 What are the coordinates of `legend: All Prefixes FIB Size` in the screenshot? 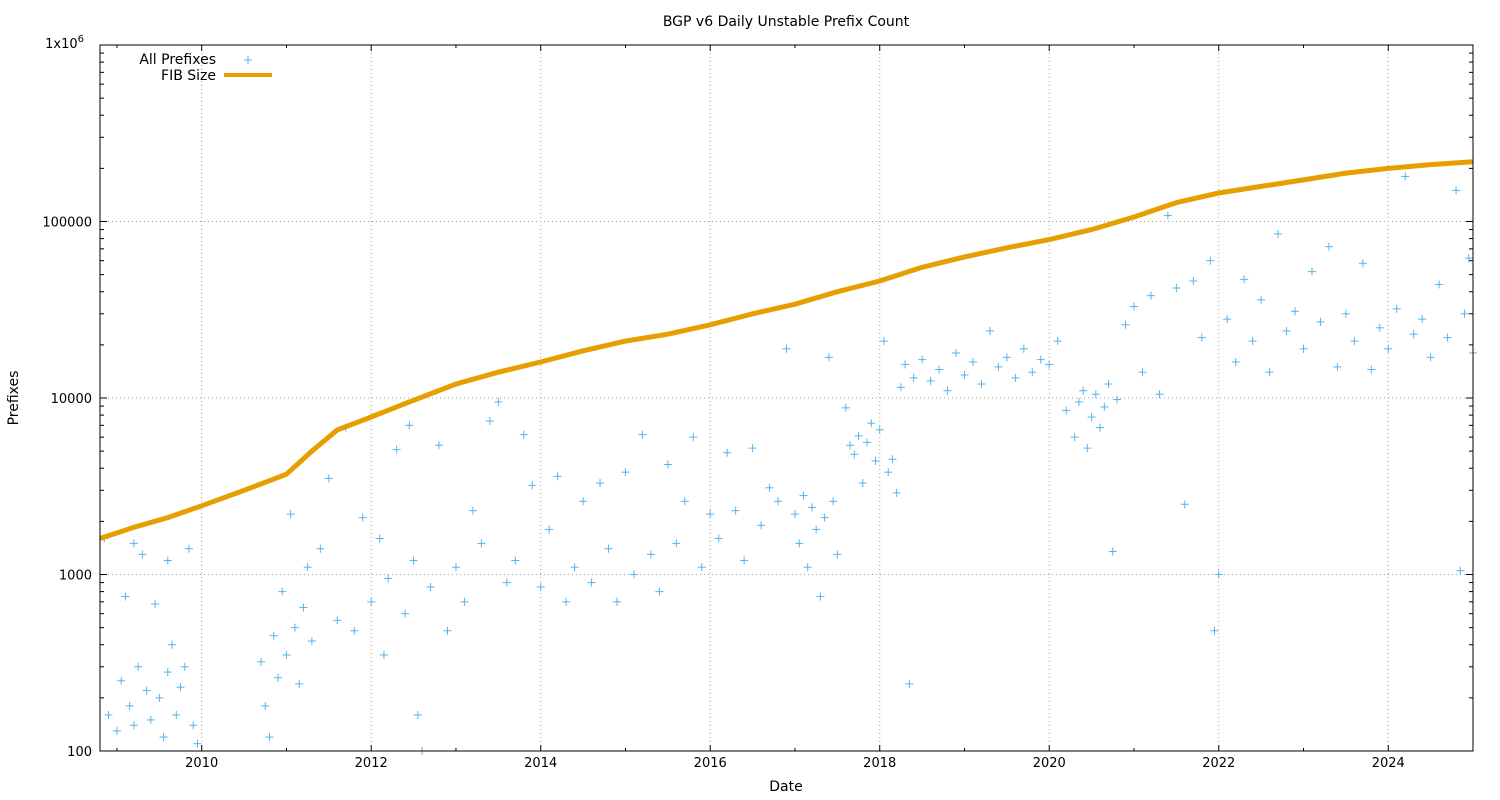 It's located at (205, 68).